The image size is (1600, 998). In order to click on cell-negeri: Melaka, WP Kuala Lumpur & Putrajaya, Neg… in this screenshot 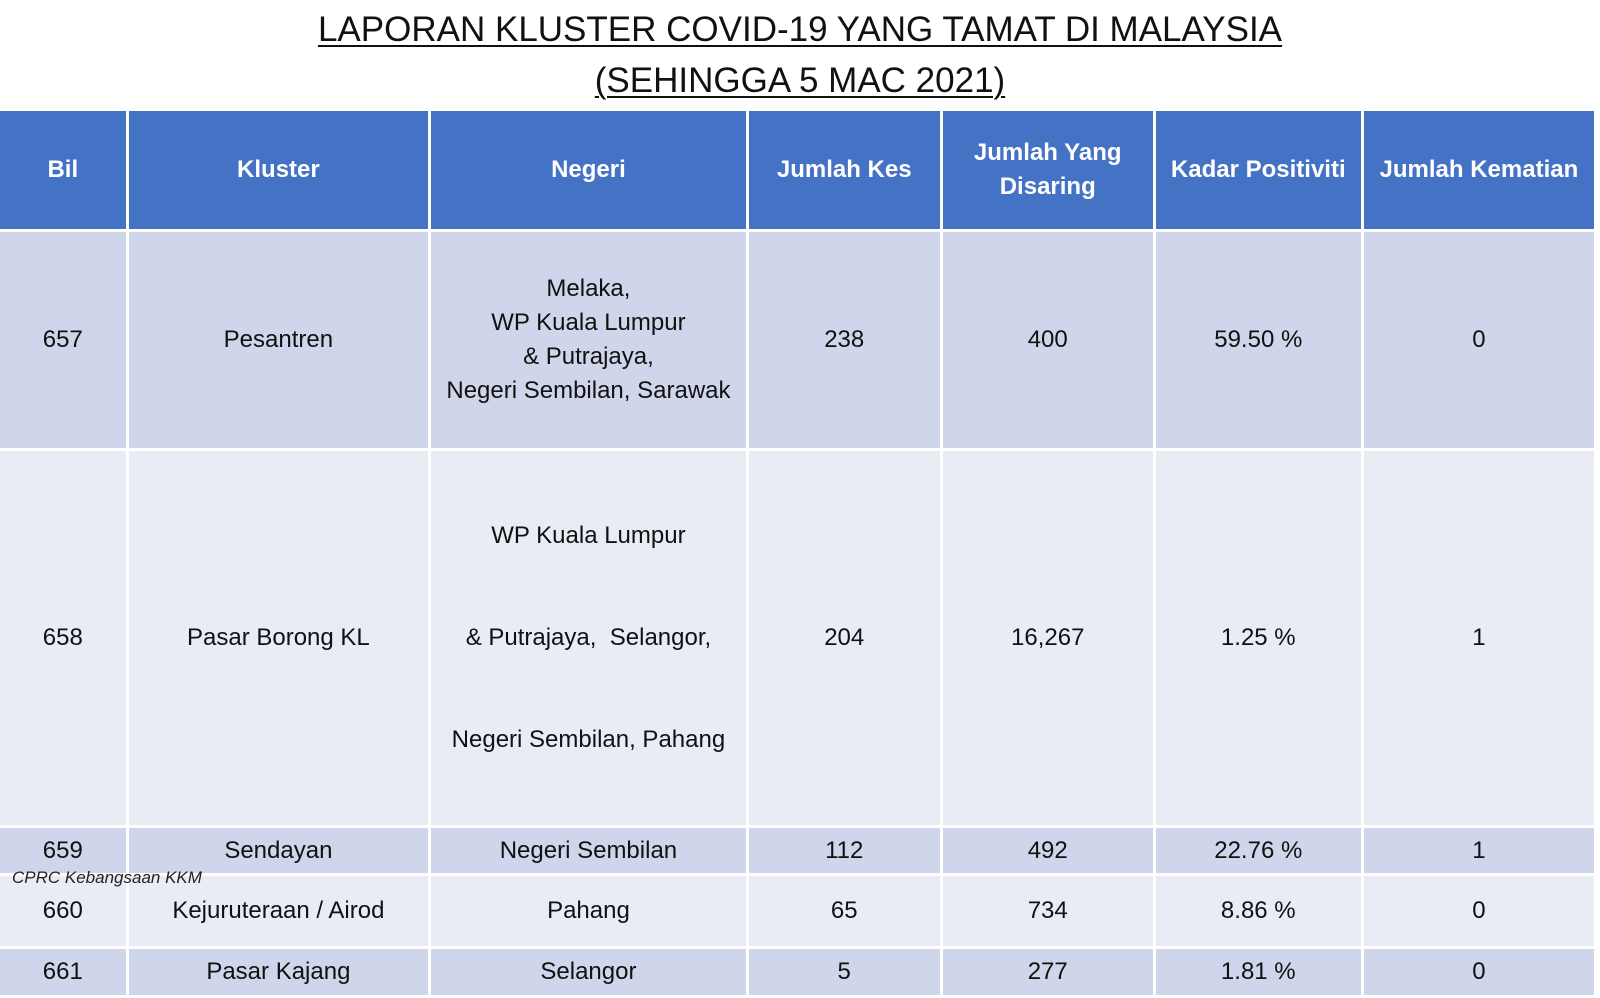, I will do `click(588, 340)`.